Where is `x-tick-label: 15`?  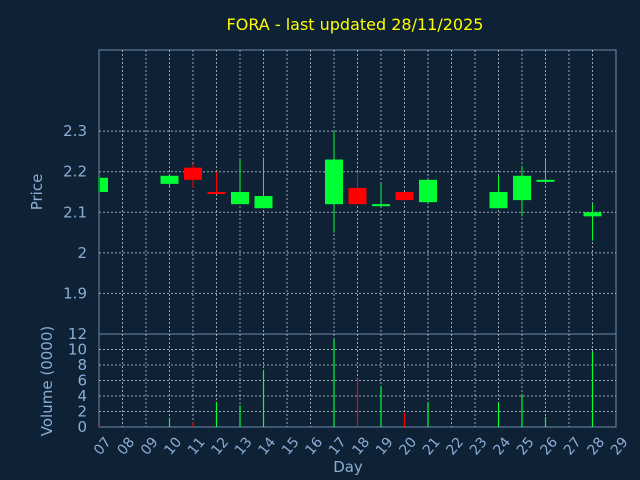
x-tick-label: 15 is located at coordinates (291, 446).